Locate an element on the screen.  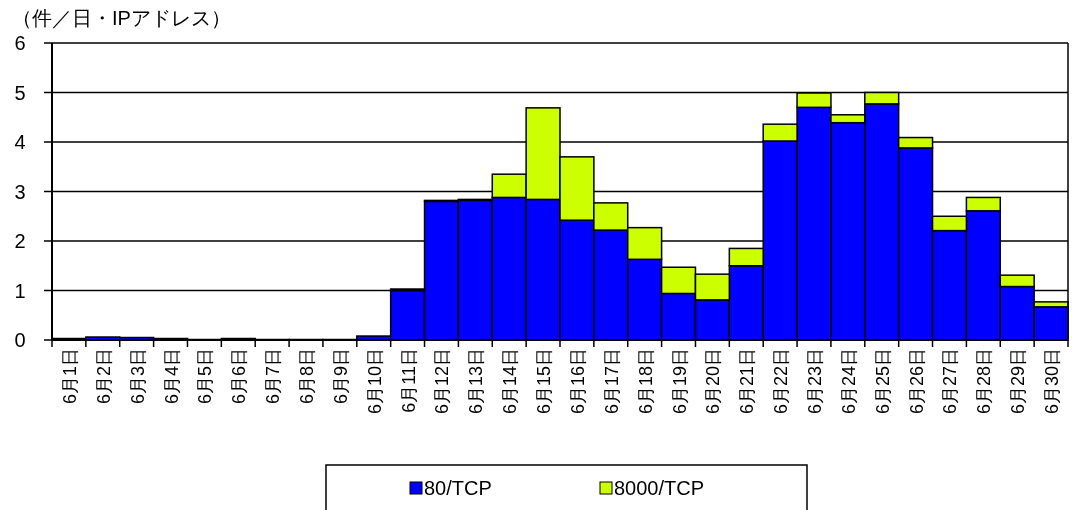
y-tick-label: 6 is located at coordinates (20, 43).